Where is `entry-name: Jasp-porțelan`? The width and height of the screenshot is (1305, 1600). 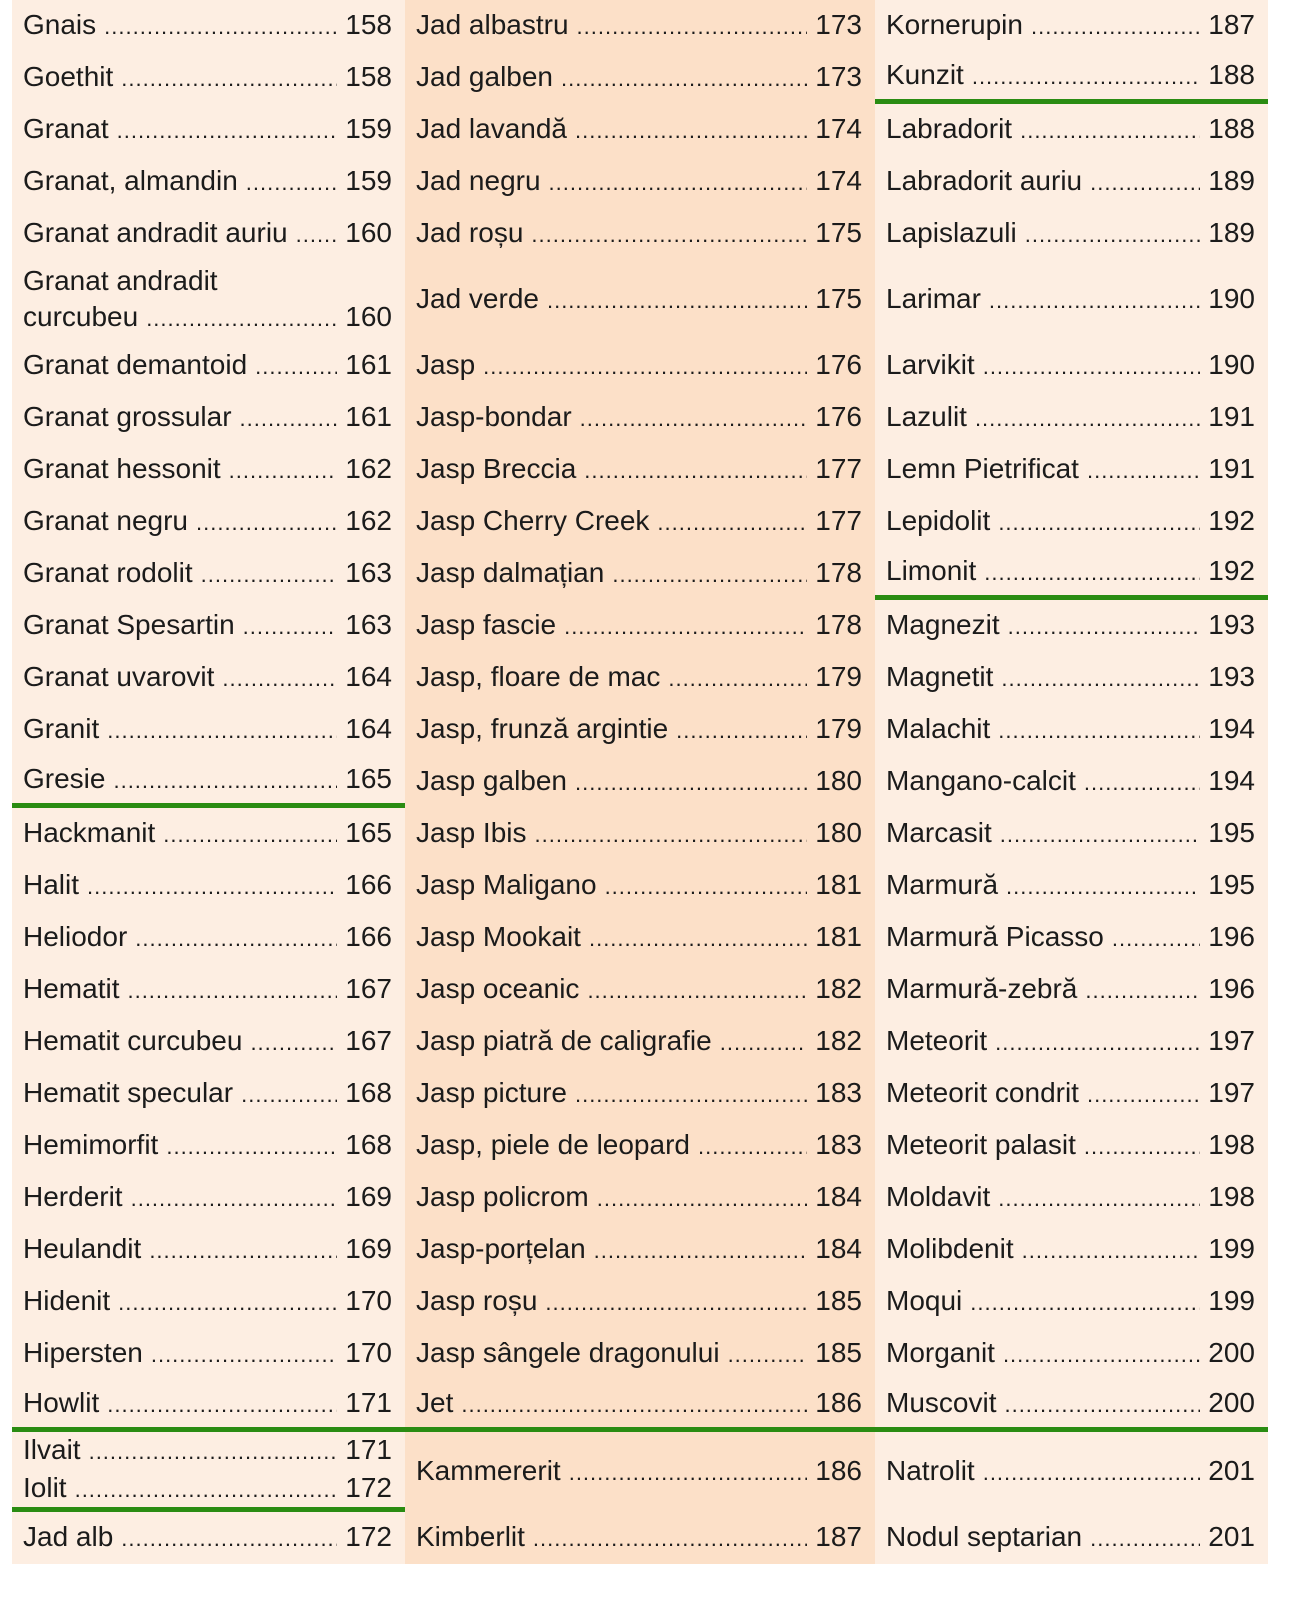 entry-name: Jasp-porțelan is located at coordinates (501, 1248).